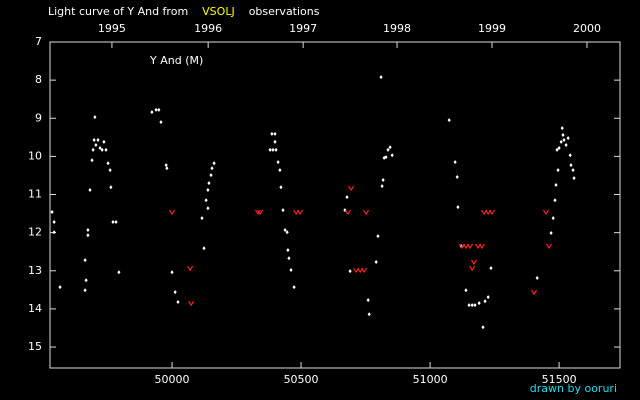 The height and width of the screenshot is (400, 640). I want to click on top-tick-label: 2000, so click(587, 28).